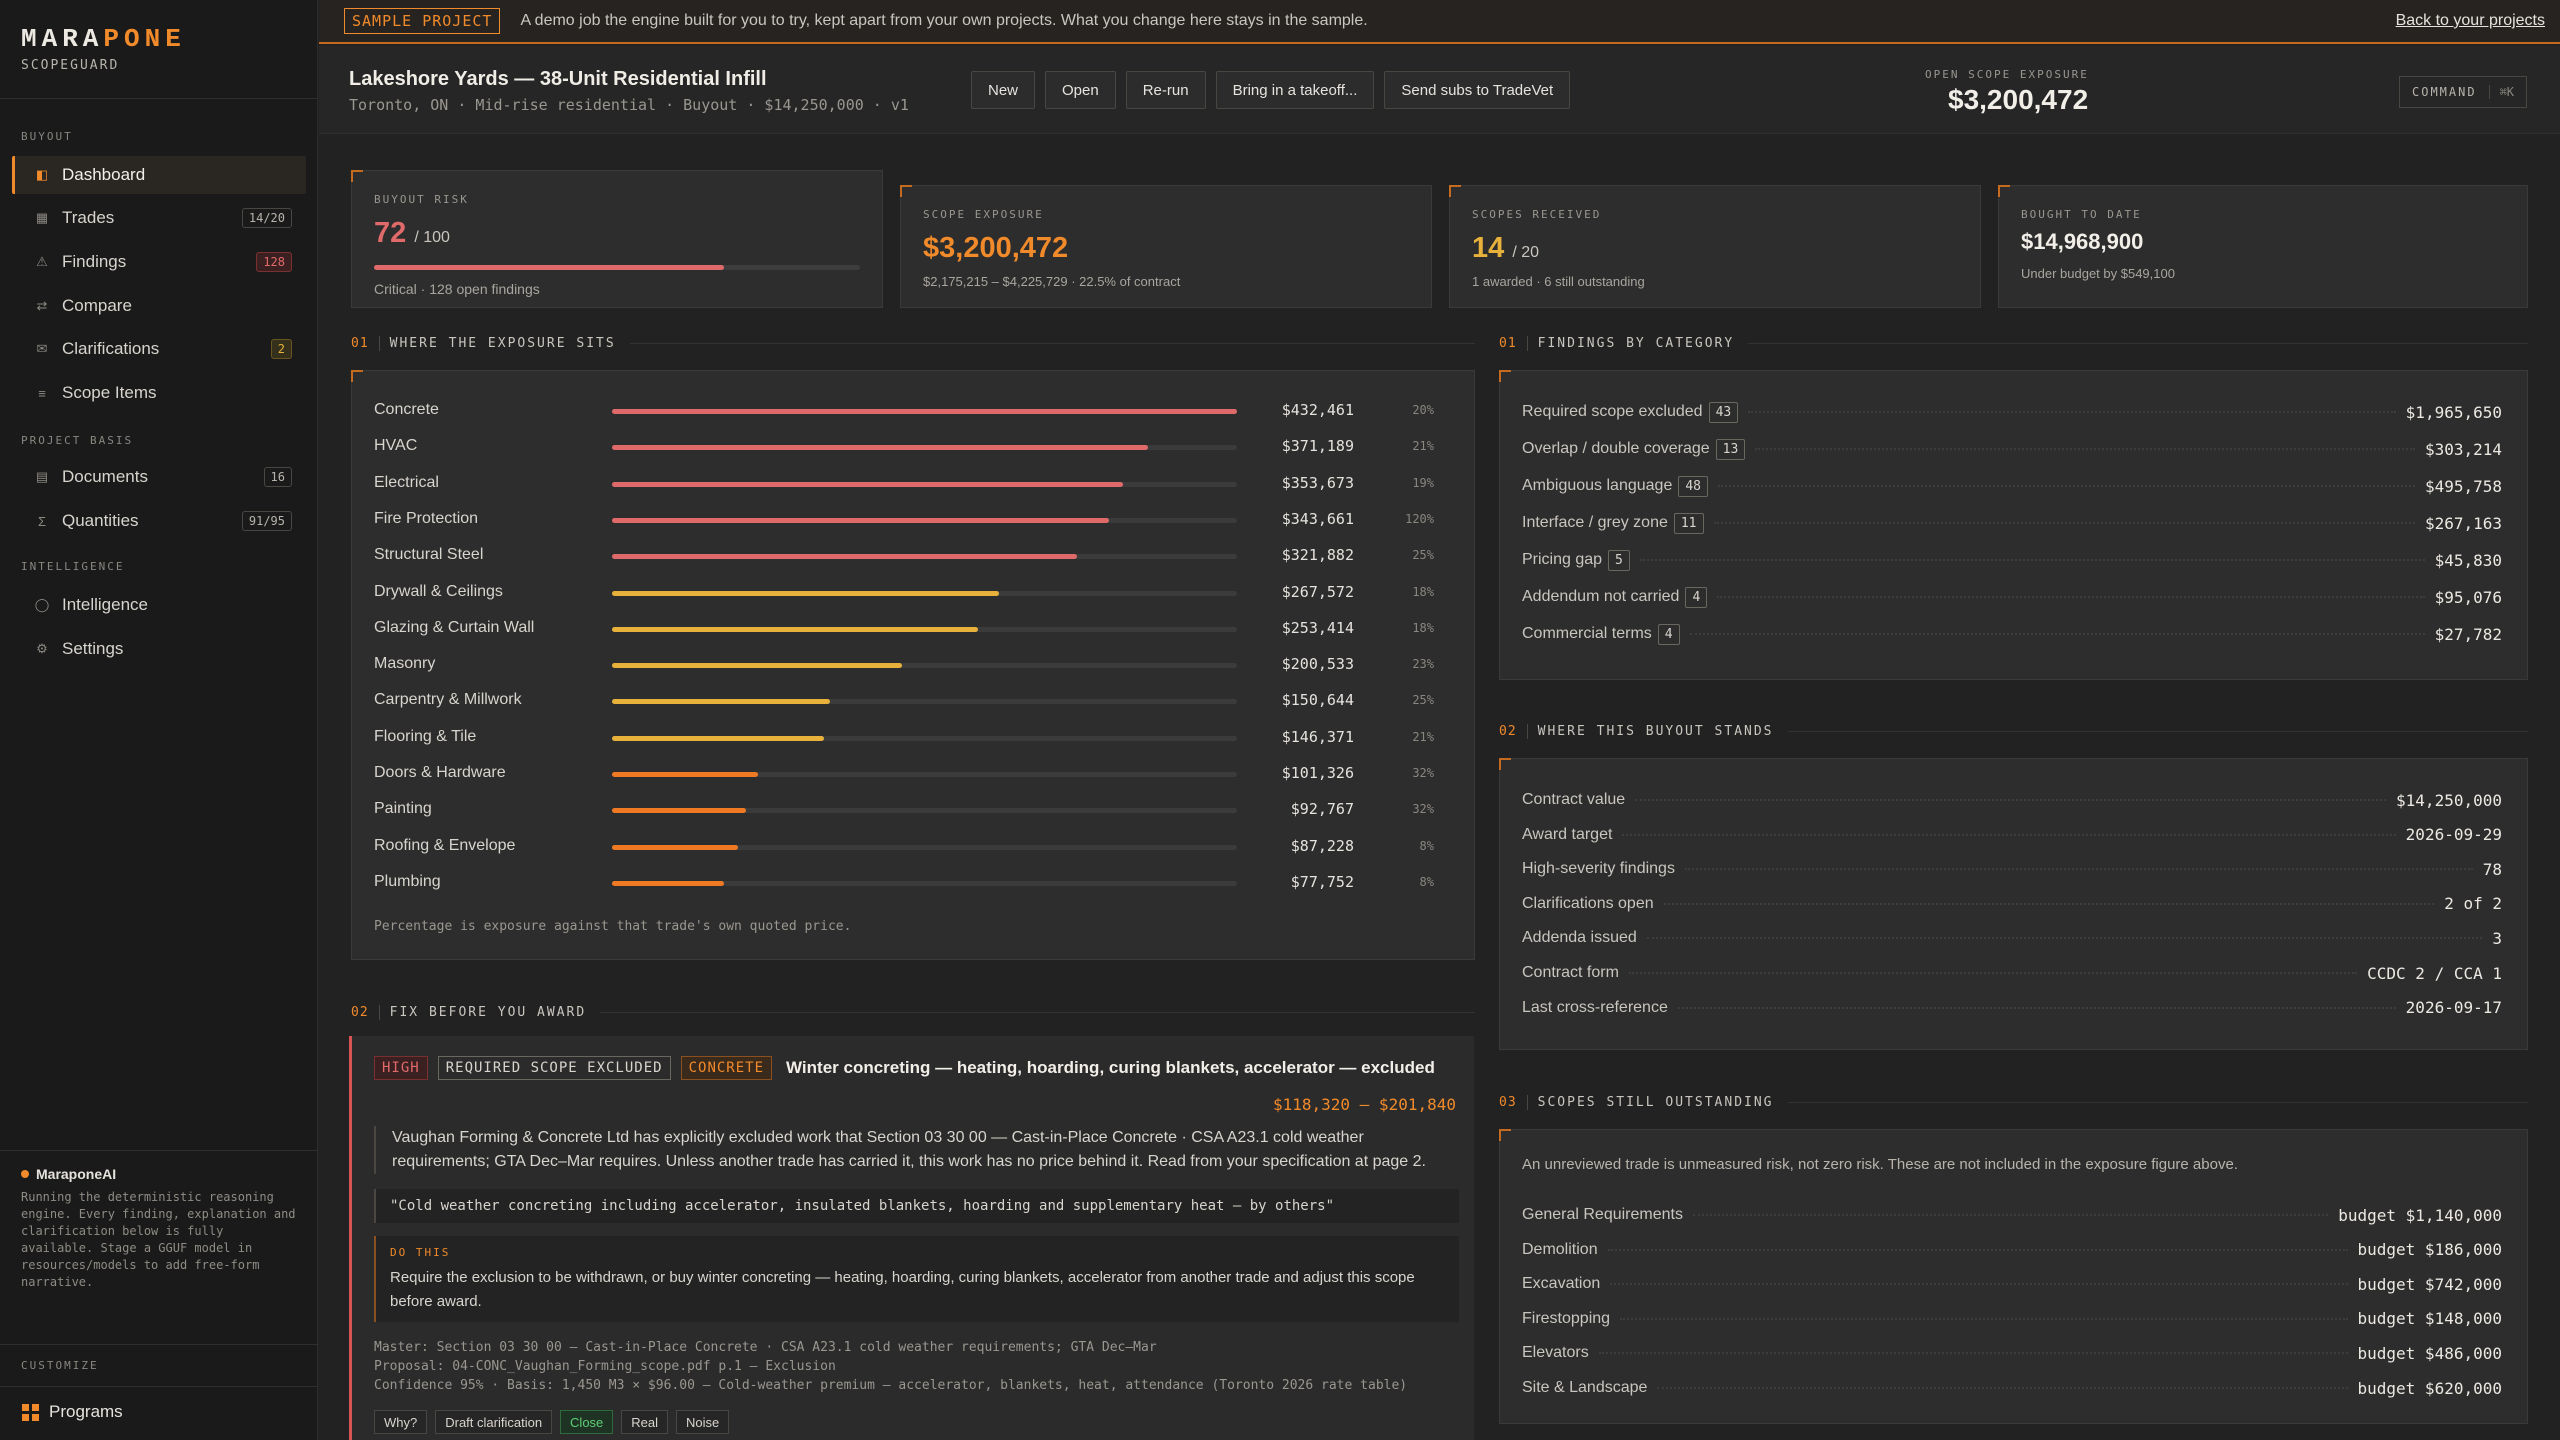 The image size is (2560, 1440). Describe the element at coordinates (1423, 627) in the screenshot. I see `exposure-percent: 18%` at that location.